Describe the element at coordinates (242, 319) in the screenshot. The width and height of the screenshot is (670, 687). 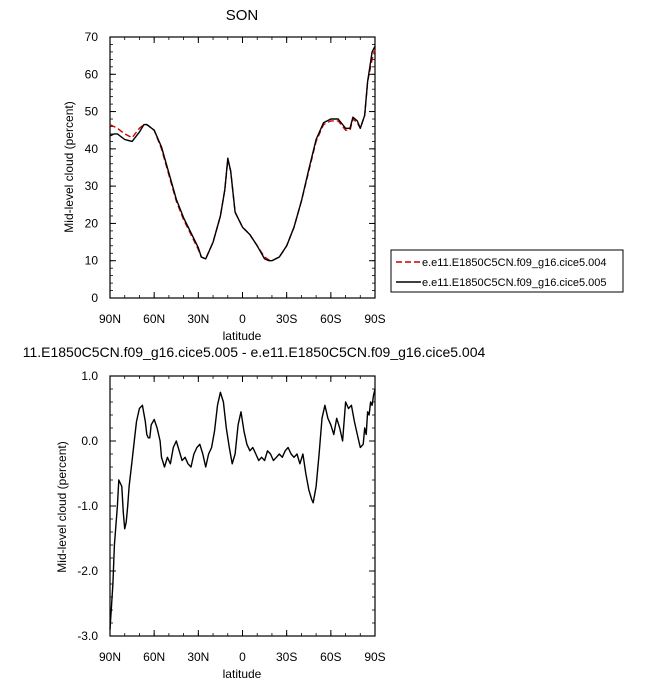
I see `top-x-tick-label: 0` at that location.